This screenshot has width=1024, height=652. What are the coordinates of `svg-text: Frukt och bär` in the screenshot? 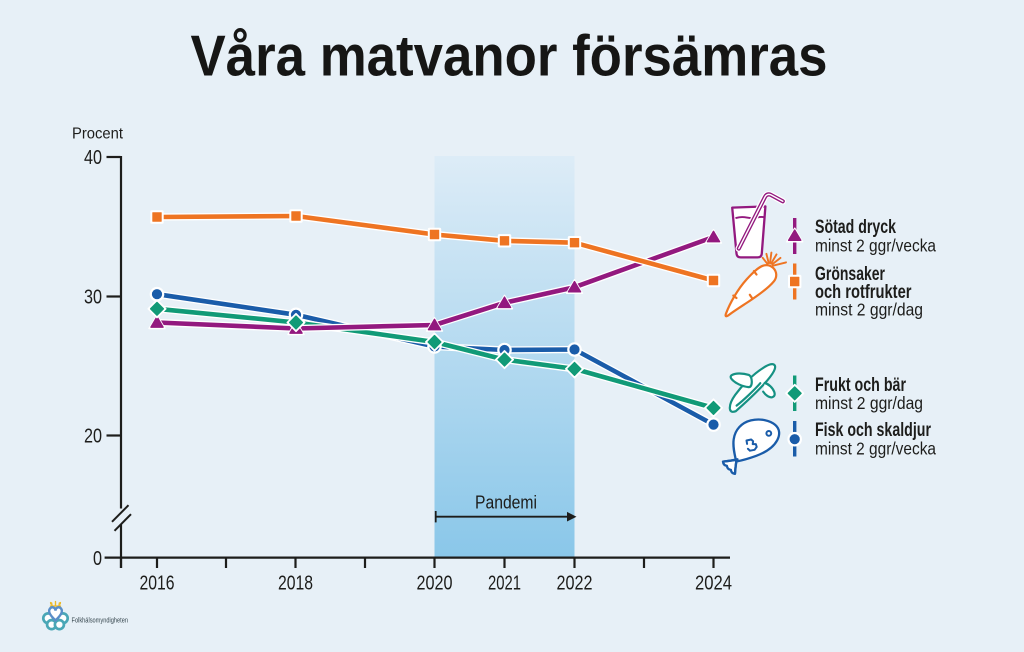 It's located at (860, 385).